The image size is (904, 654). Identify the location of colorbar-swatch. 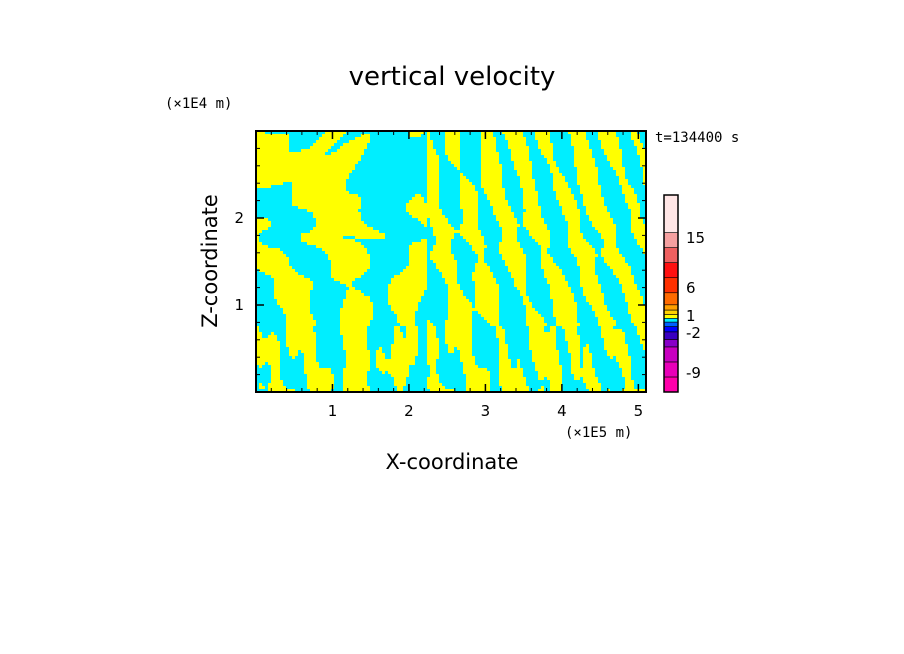
(671, 255).